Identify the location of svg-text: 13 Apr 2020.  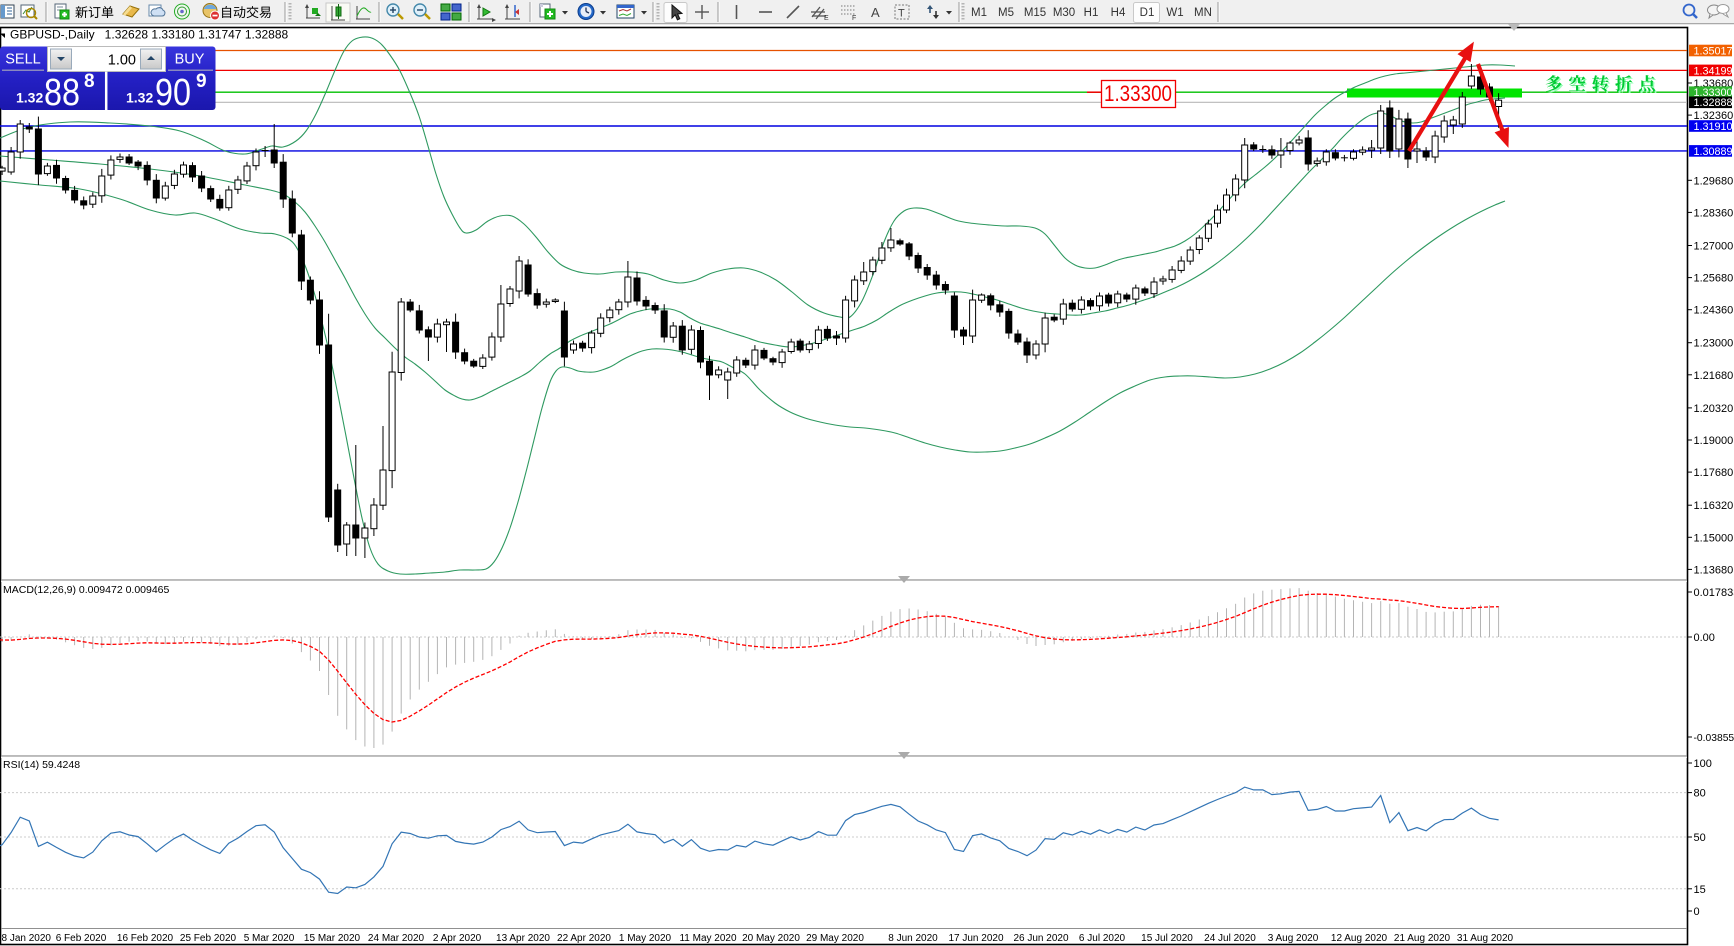
(523, 938).